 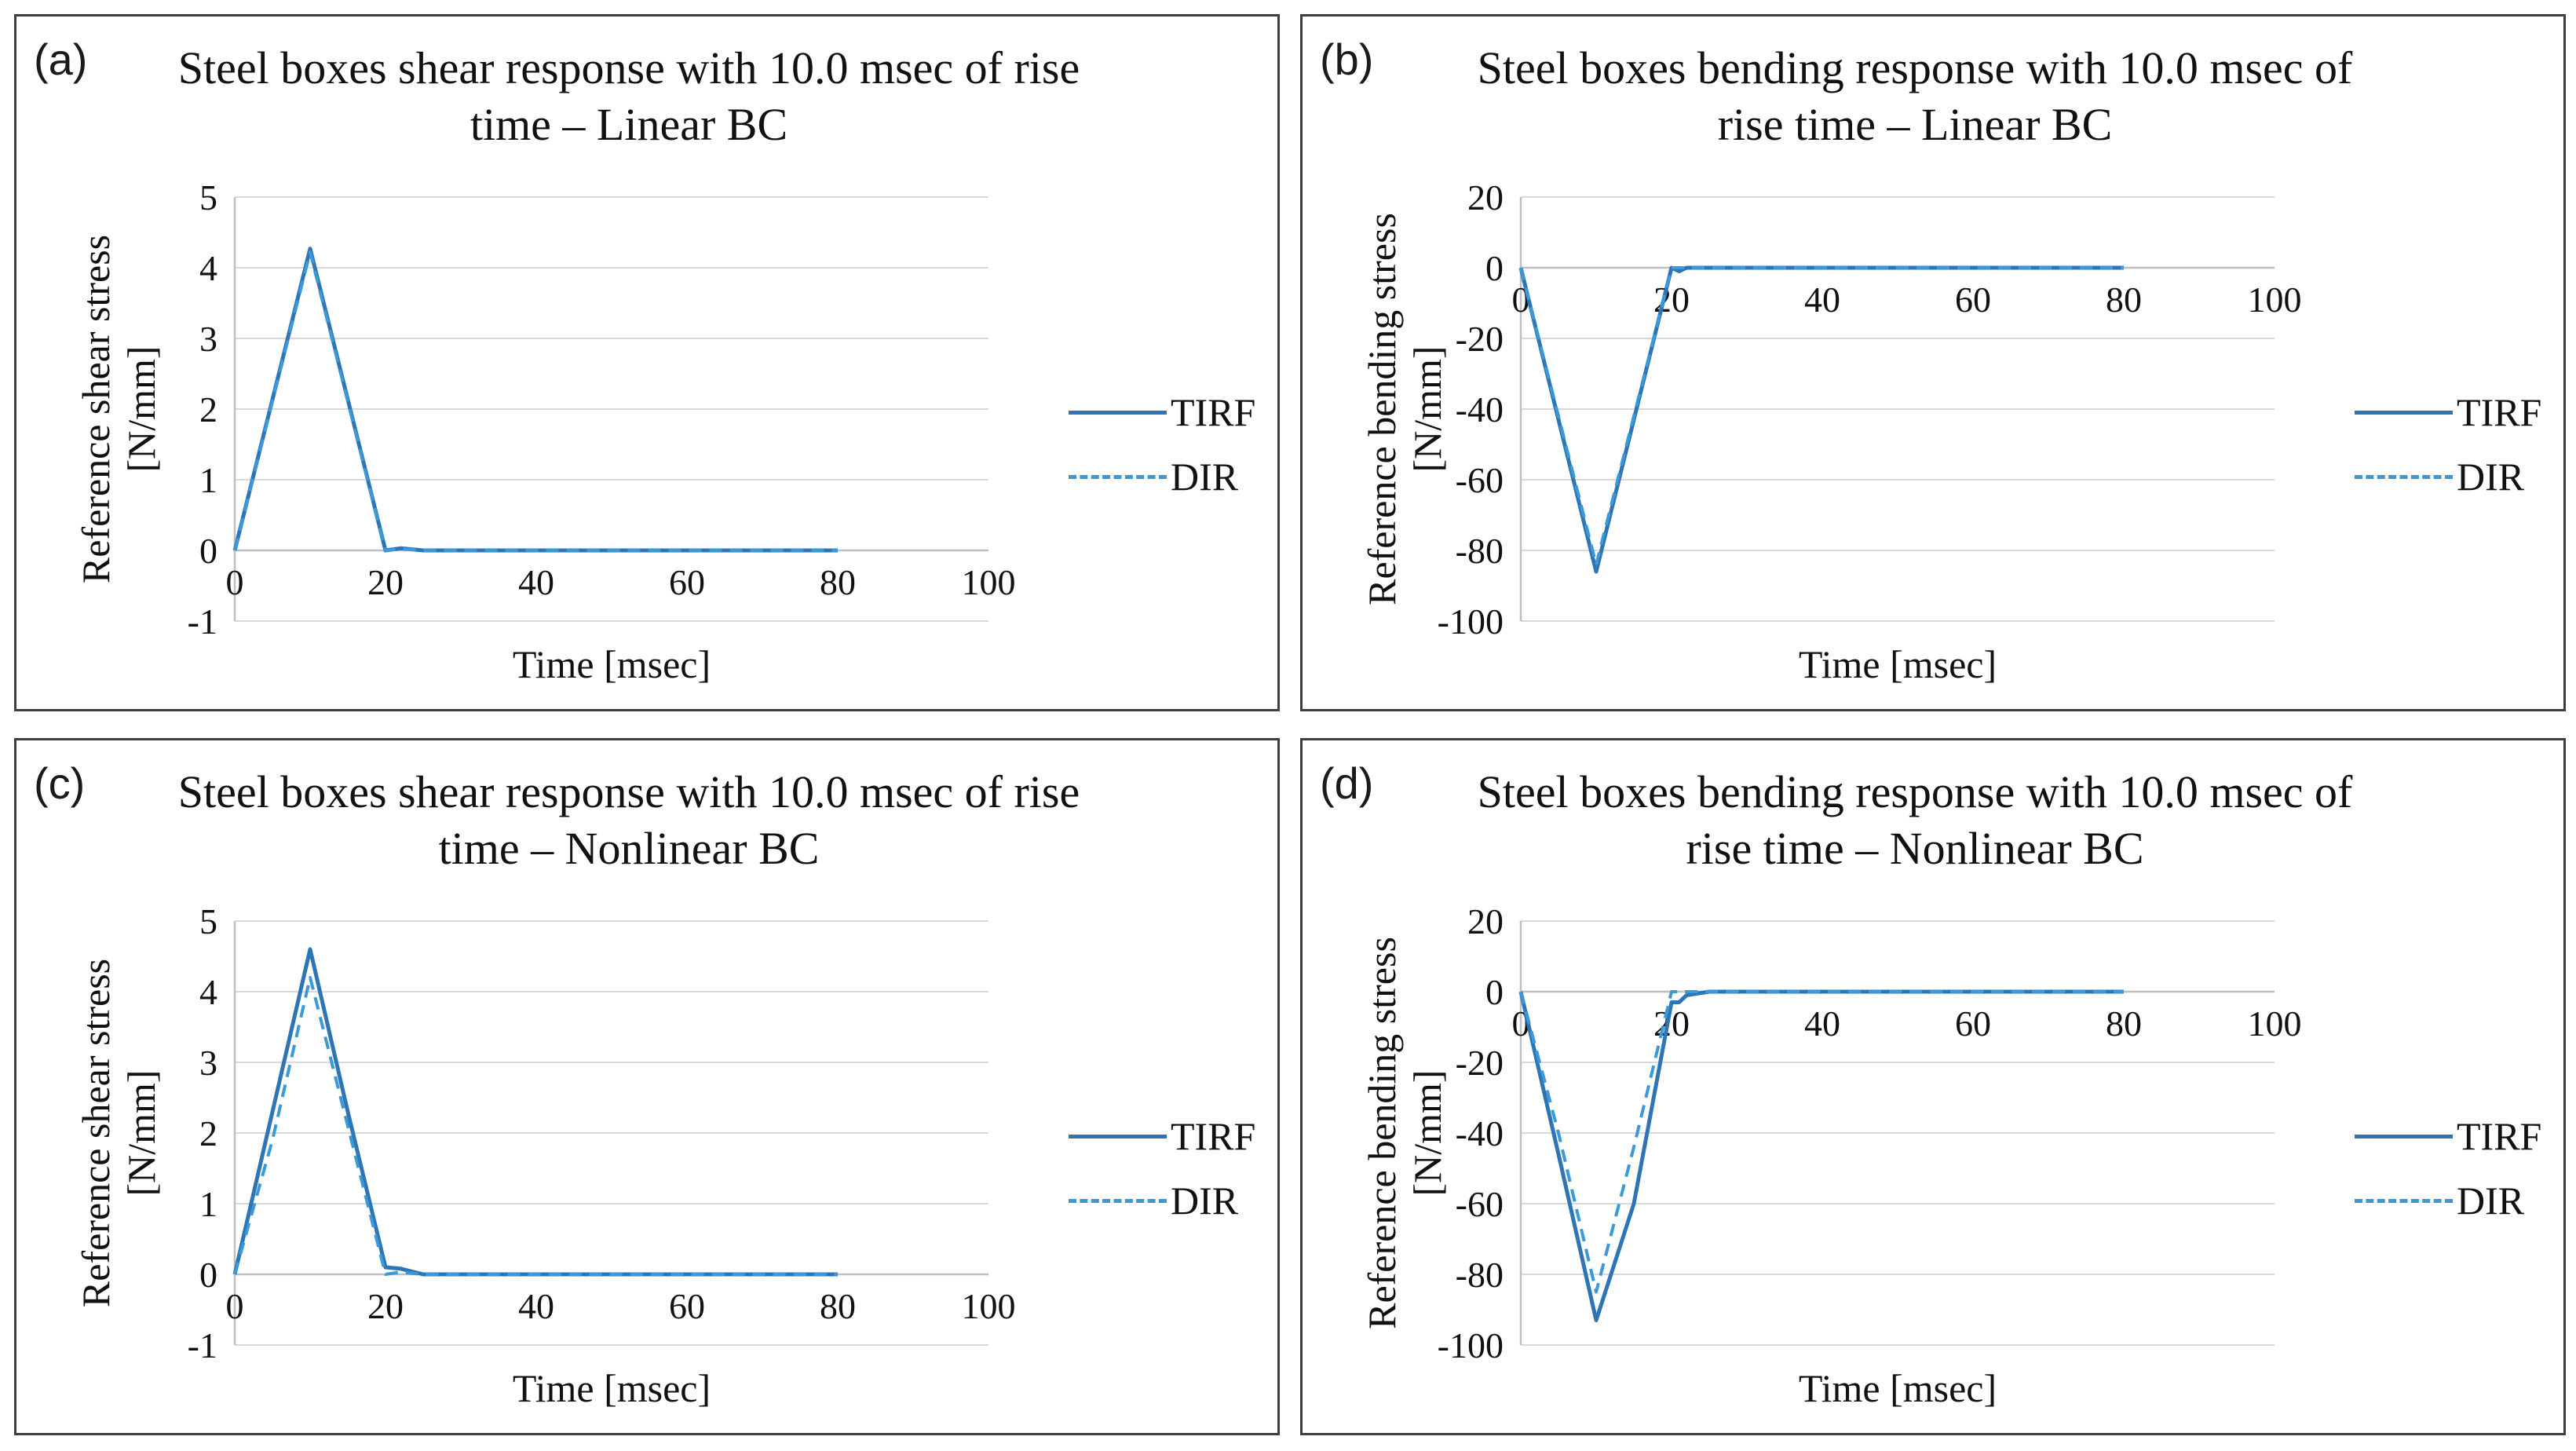 What do you see at coordinates (61, 59) in the screenshot?
I see `panel-letter: (a)` at bounding box center [61, 59].